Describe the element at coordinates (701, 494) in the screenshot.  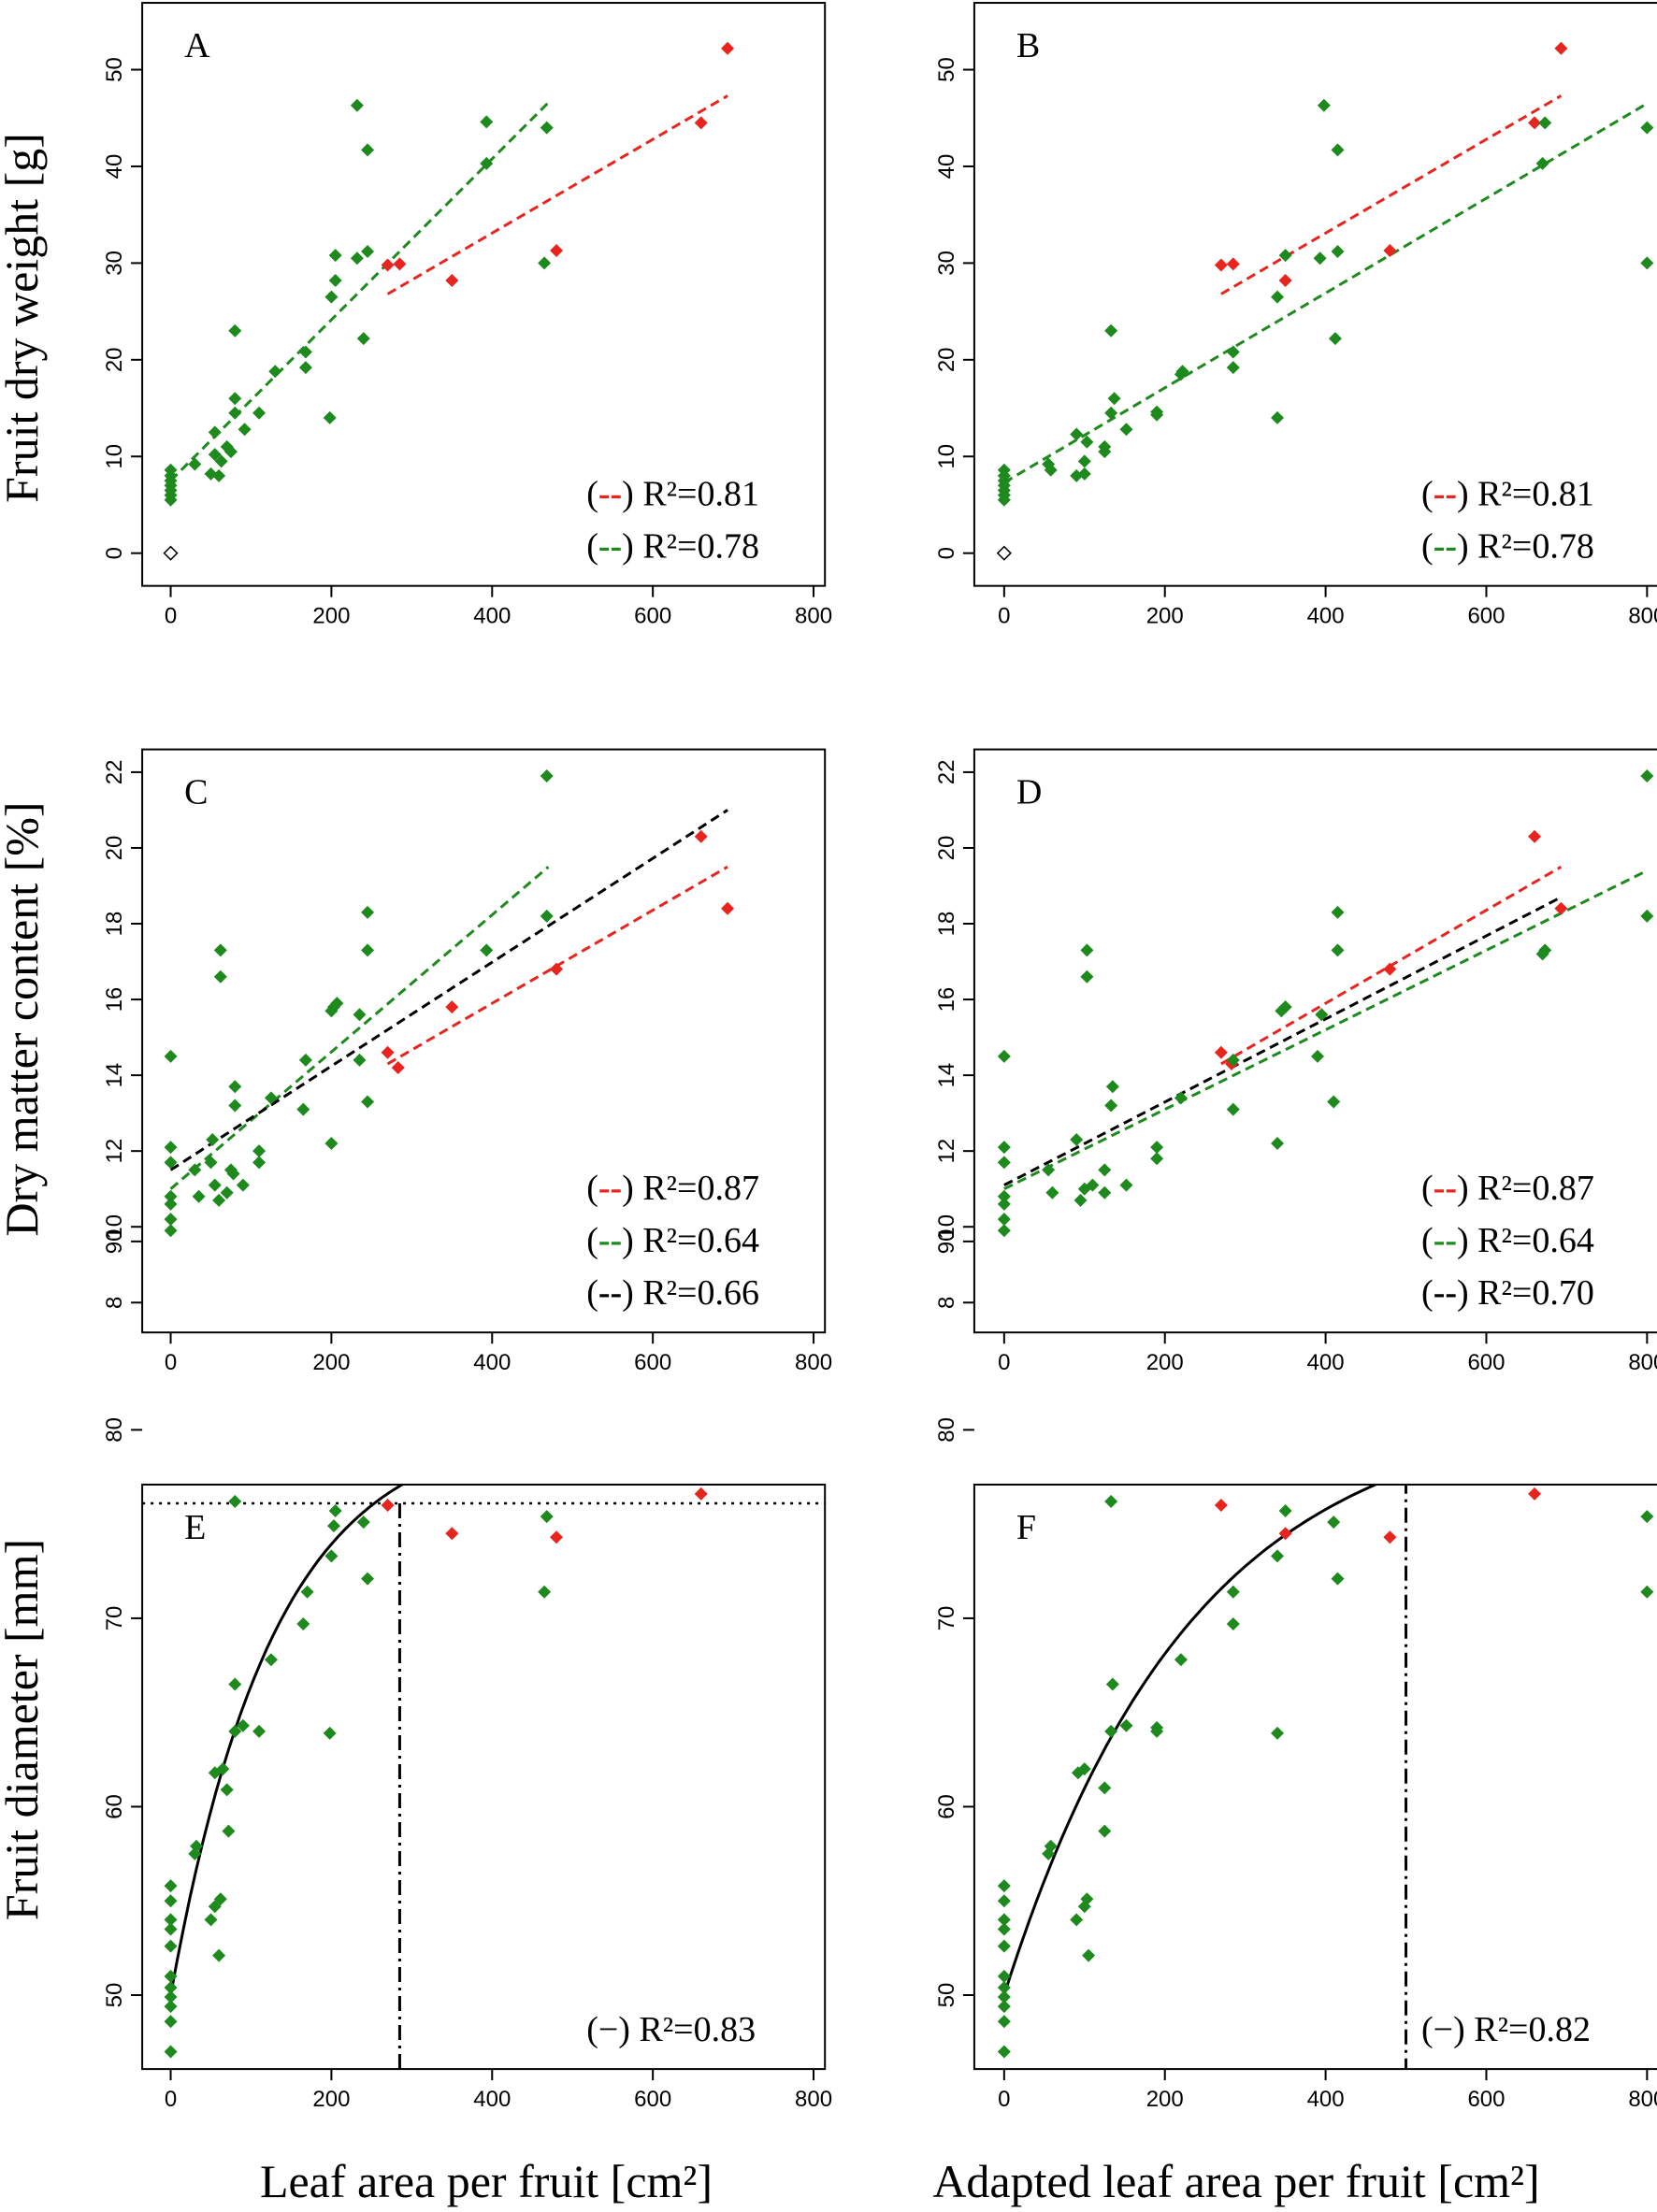
I see `legend-r2-label: R²=0.81` at that location.